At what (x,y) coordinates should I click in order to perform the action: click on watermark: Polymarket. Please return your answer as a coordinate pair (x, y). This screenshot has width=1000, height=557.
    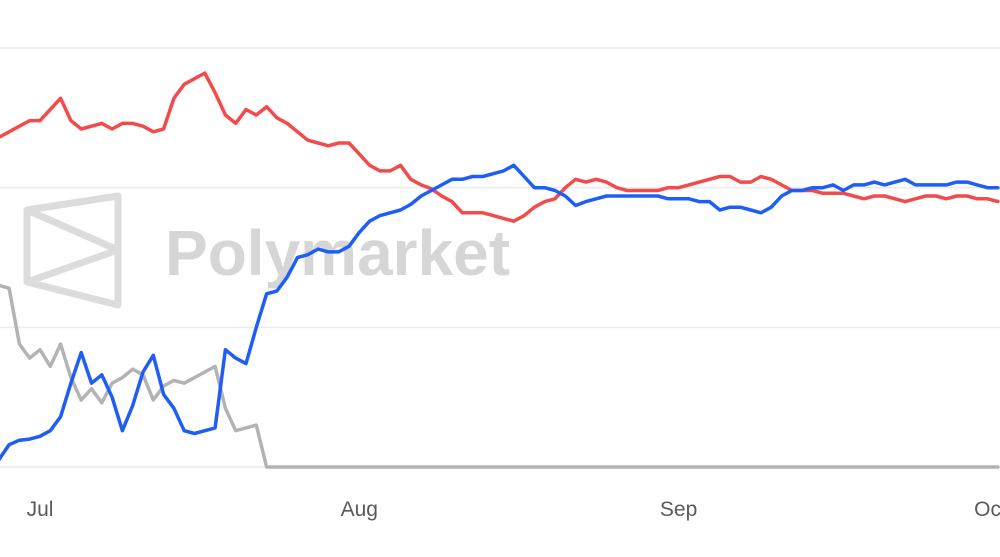
    Looking at the image, I should click on (266, 250).